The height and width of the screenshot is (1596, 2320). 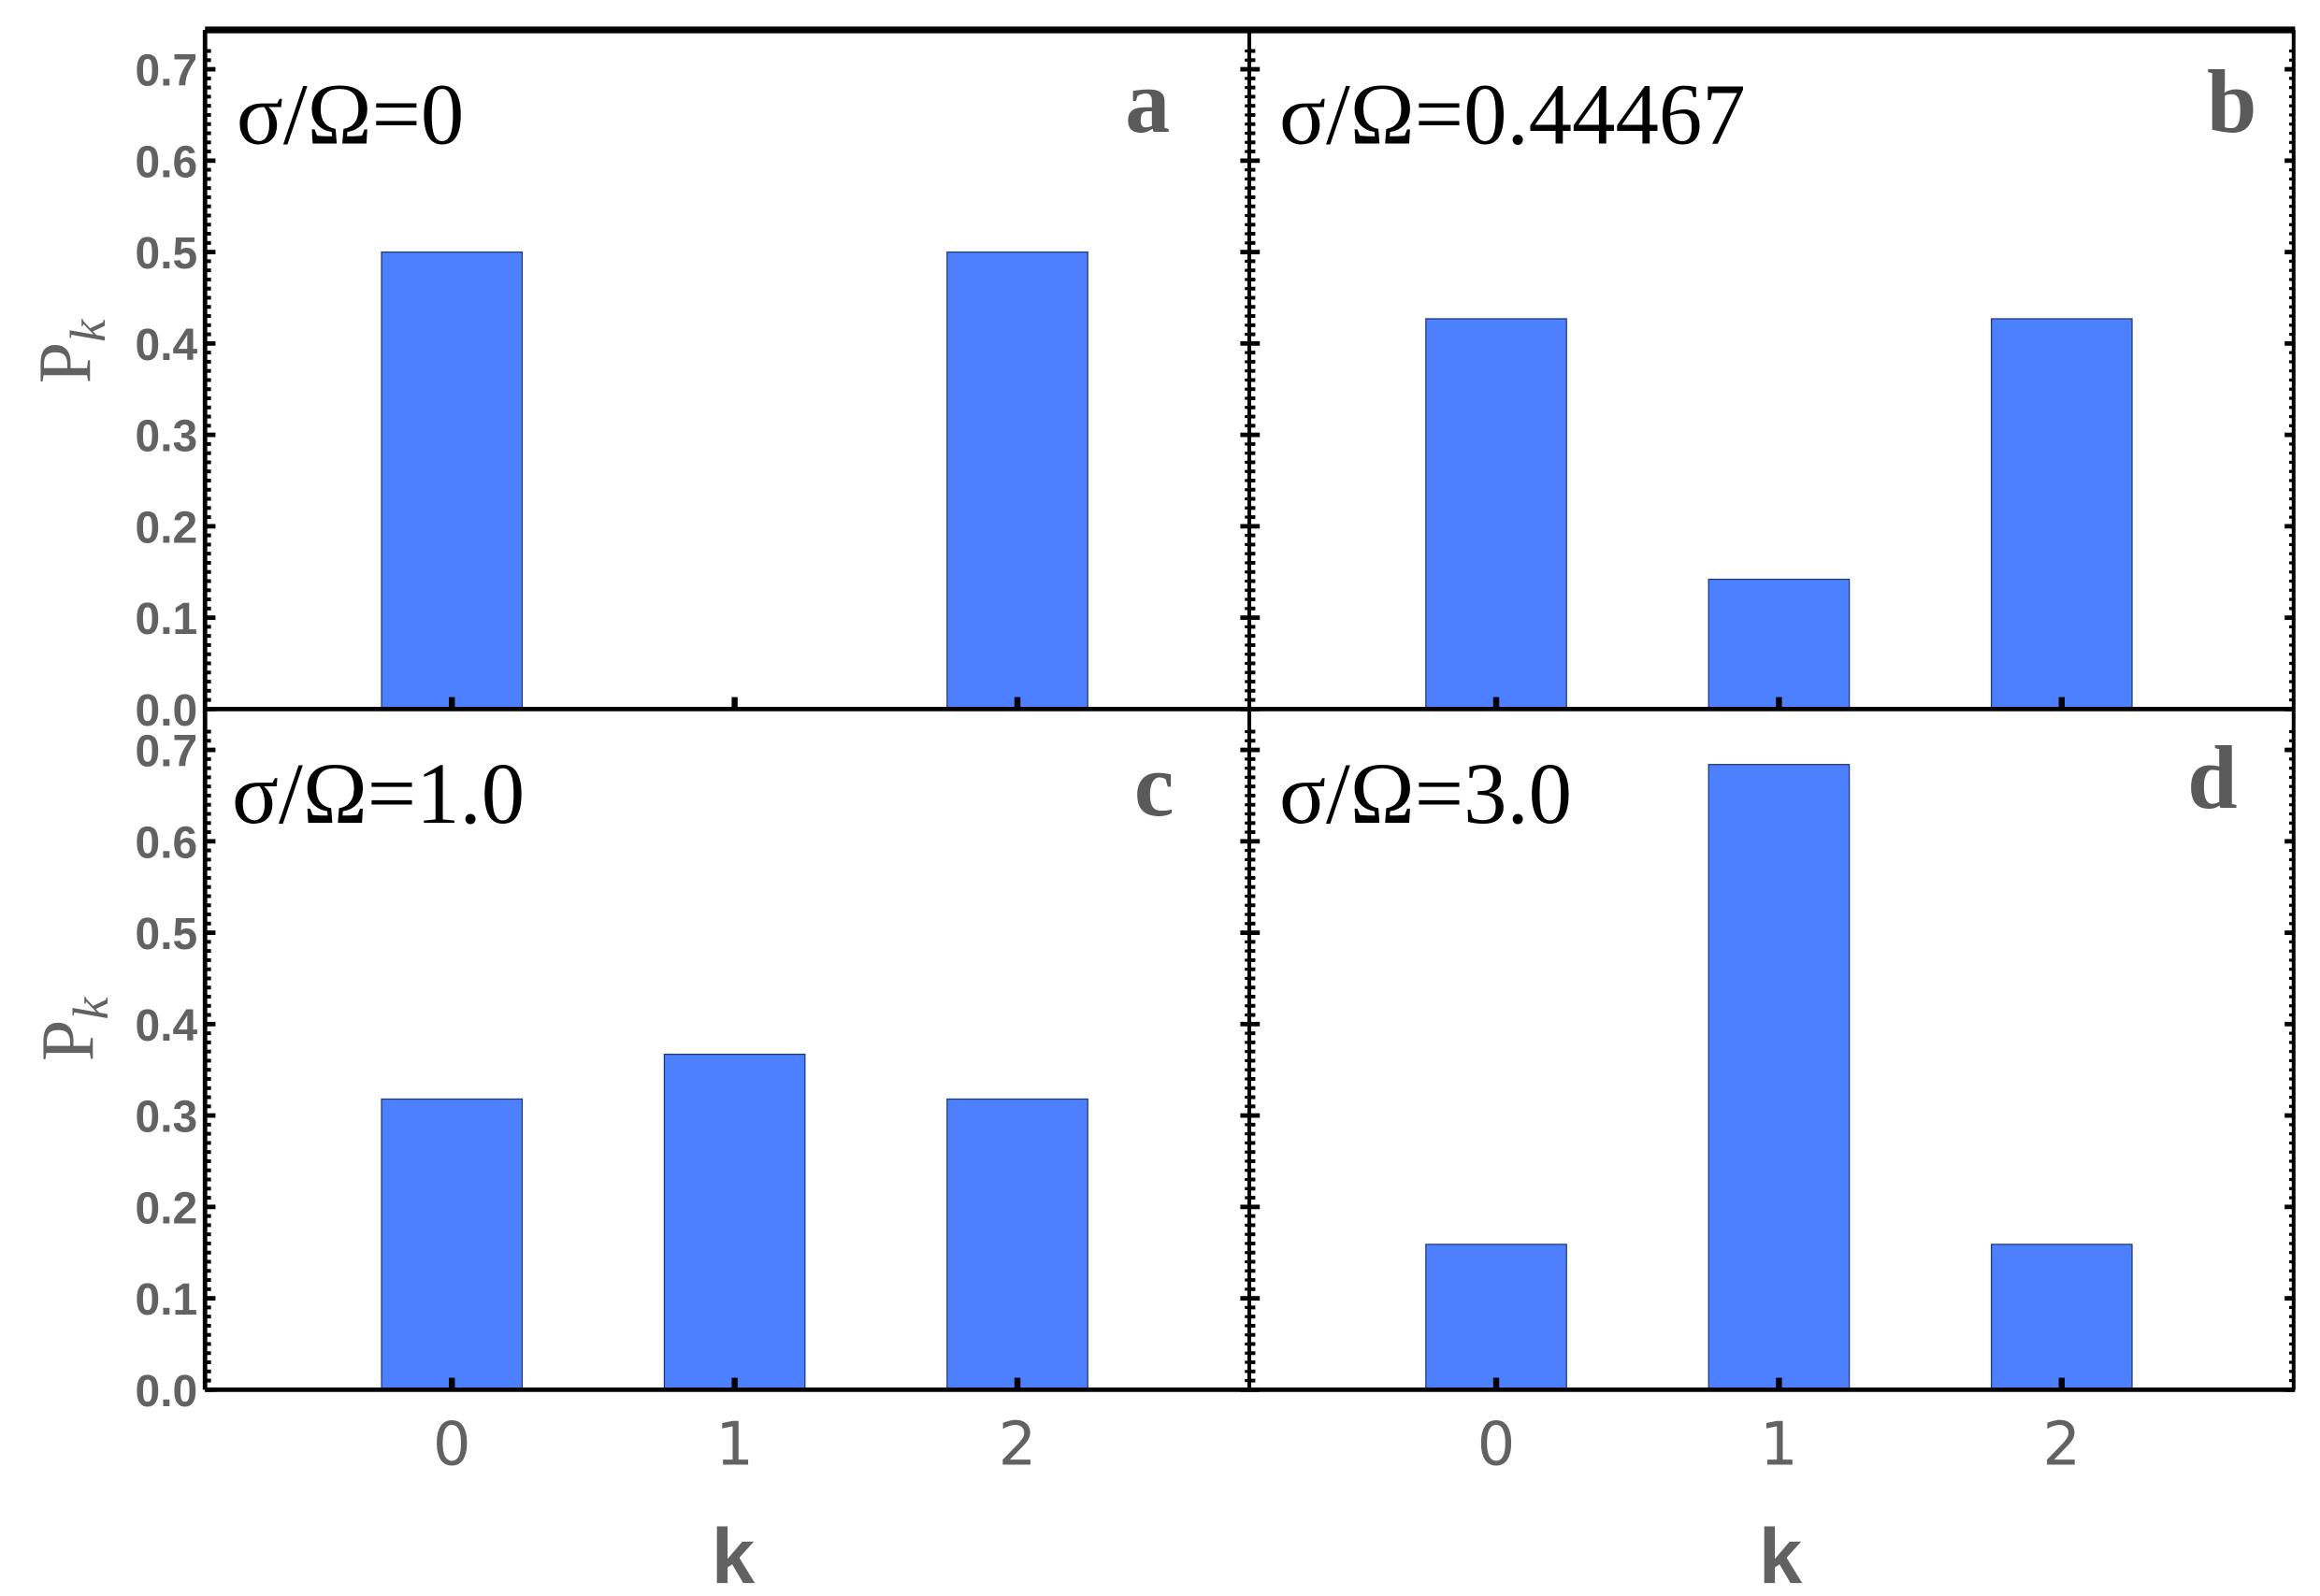 I want to click on annotation-panel-d: σ/Ω=3.0, so click(x=1425, y=794).